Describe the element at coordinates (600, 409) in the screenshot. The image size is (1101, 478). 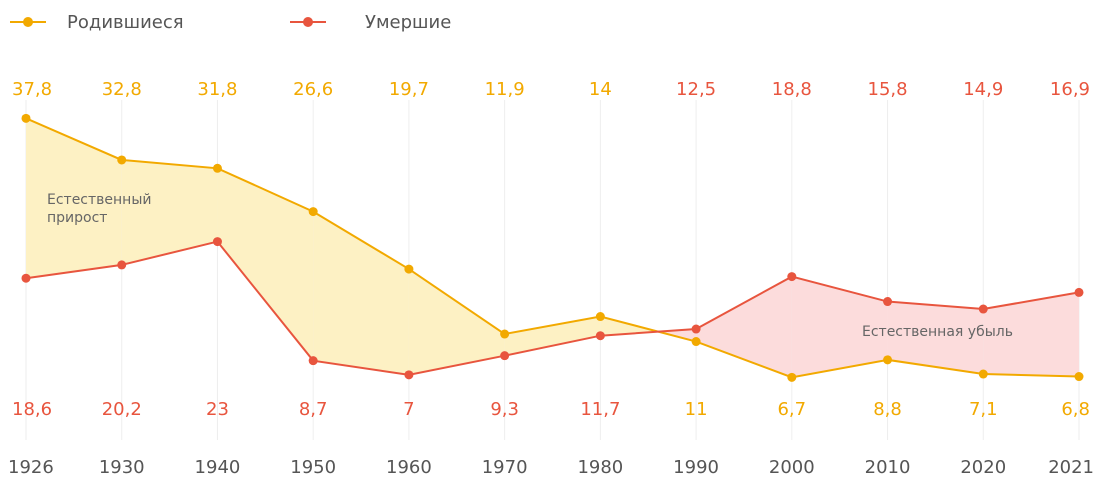
I see `value-label: 11,7` at that location.